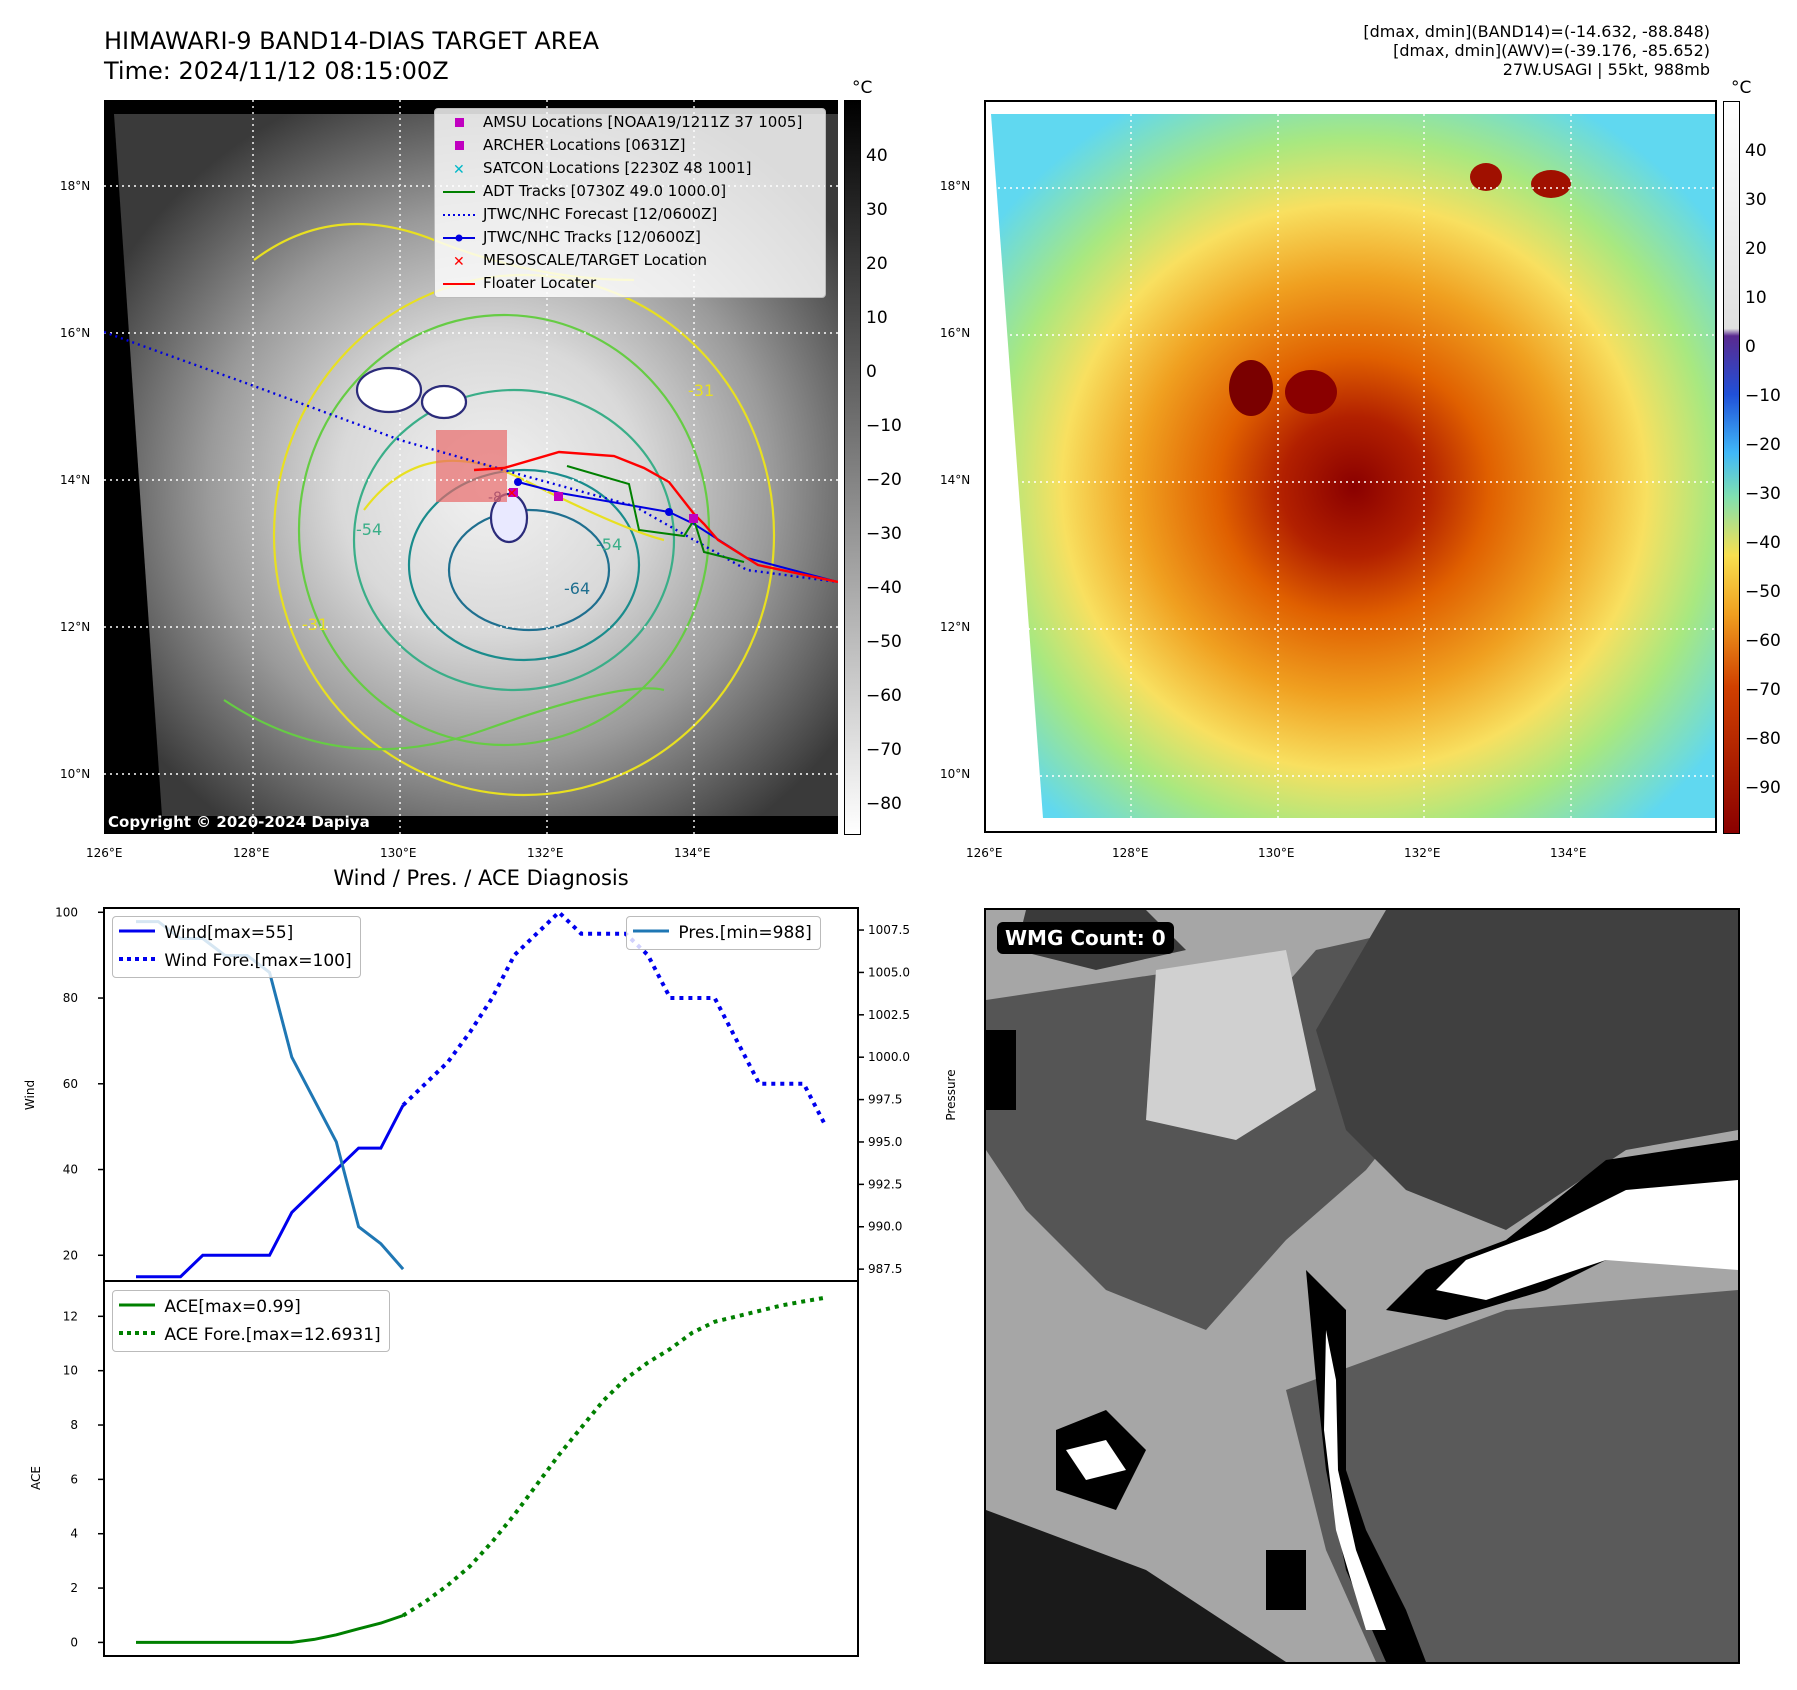  Describe the element at coordinates (70, 1371) in the screenshot. I see `ace-tick-label: 10` at that location.